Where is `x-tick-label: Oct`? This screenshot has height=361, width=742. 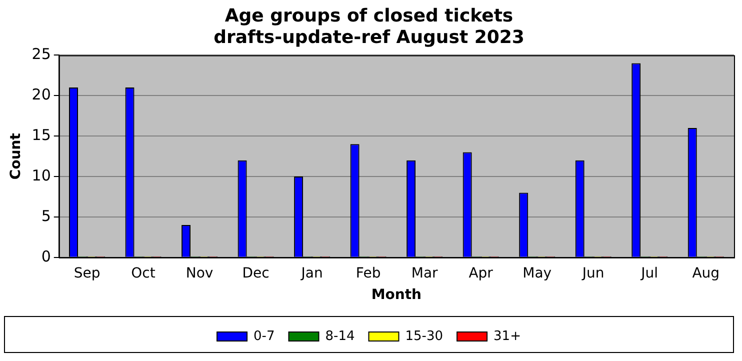 x-tick-label: Oct is located at coordinates (143, 273).